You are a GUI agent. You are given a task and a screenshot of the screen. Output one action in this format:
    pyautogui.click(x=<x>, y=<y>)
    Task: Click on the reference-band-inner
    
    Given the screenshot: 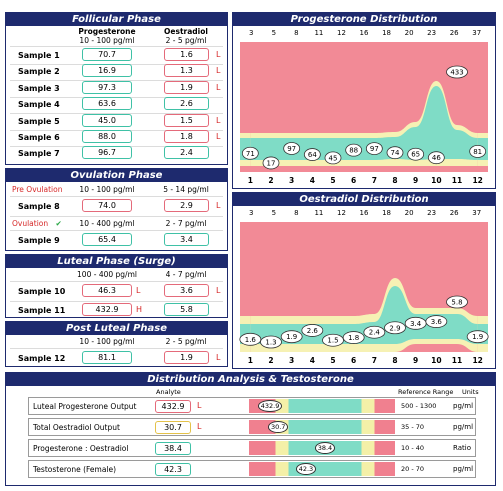 What is the action you would take?
    pyautogui.click(x=364, y=123)
    